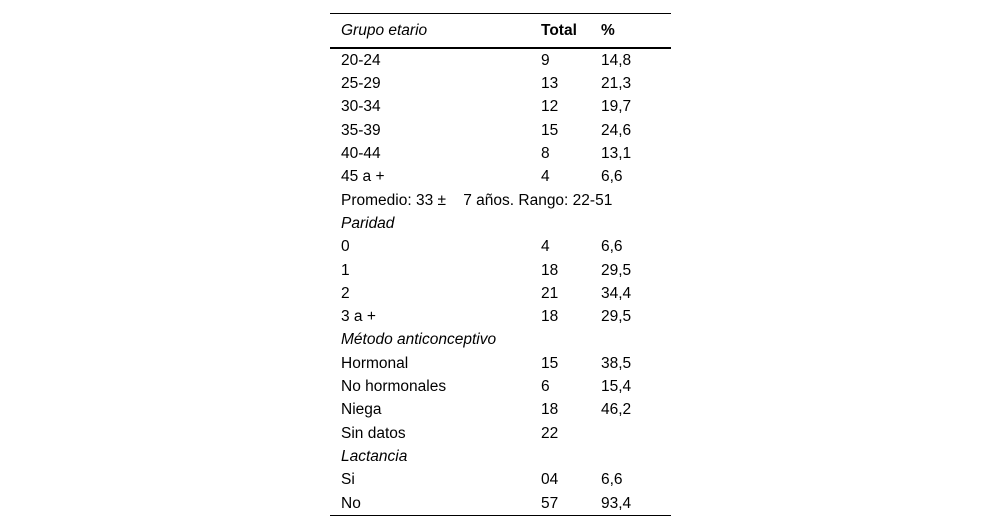 The width and height of the screenshot is (1000, 532). Describe the element at coordinates (351, 503) in the screenshot. I see `row-label: No` at that location.